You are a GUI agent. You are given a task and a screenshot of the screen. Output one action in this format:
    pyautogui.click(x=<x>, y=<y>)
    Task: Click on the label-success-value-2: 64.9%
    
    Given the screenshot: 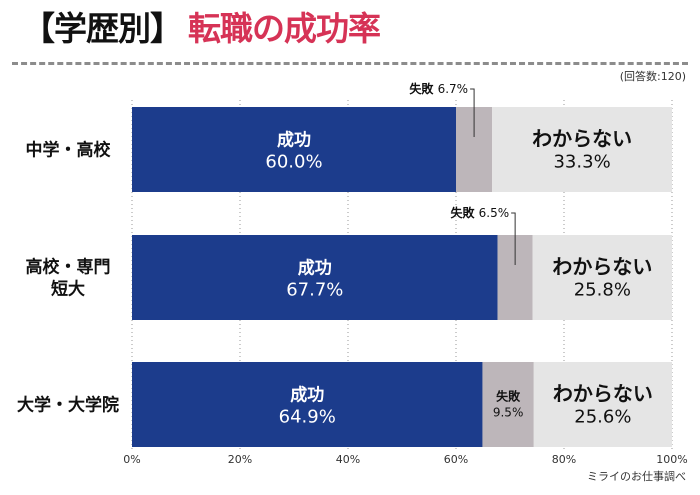 What is the action you would take?
    pyautogui.click(x=307, y=417)
    